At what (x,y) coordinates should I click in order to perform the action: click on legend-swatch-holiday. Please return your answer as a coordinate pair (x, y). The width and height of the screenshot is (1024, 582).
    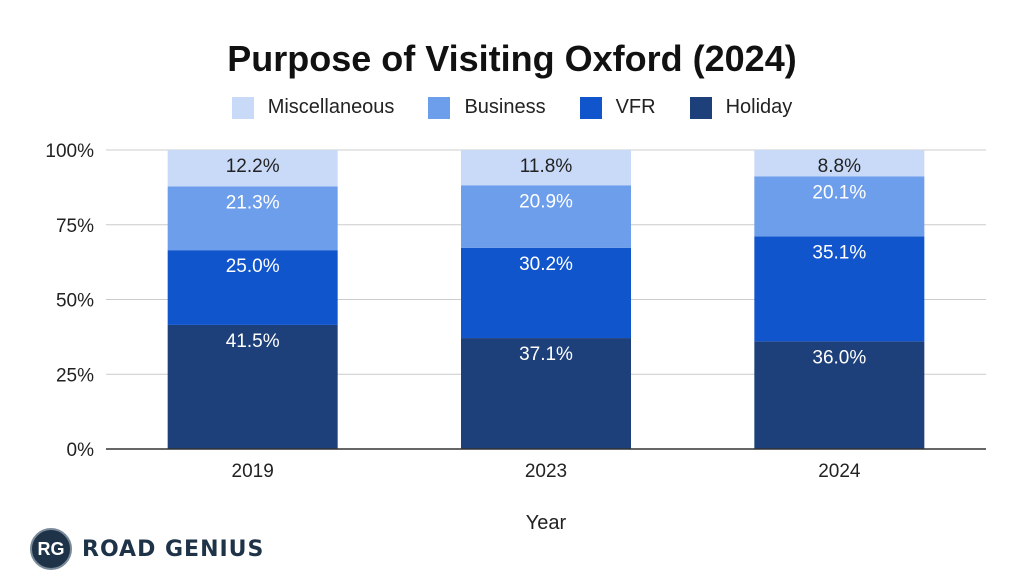
    Looking at the image, I should click on (700, 107).